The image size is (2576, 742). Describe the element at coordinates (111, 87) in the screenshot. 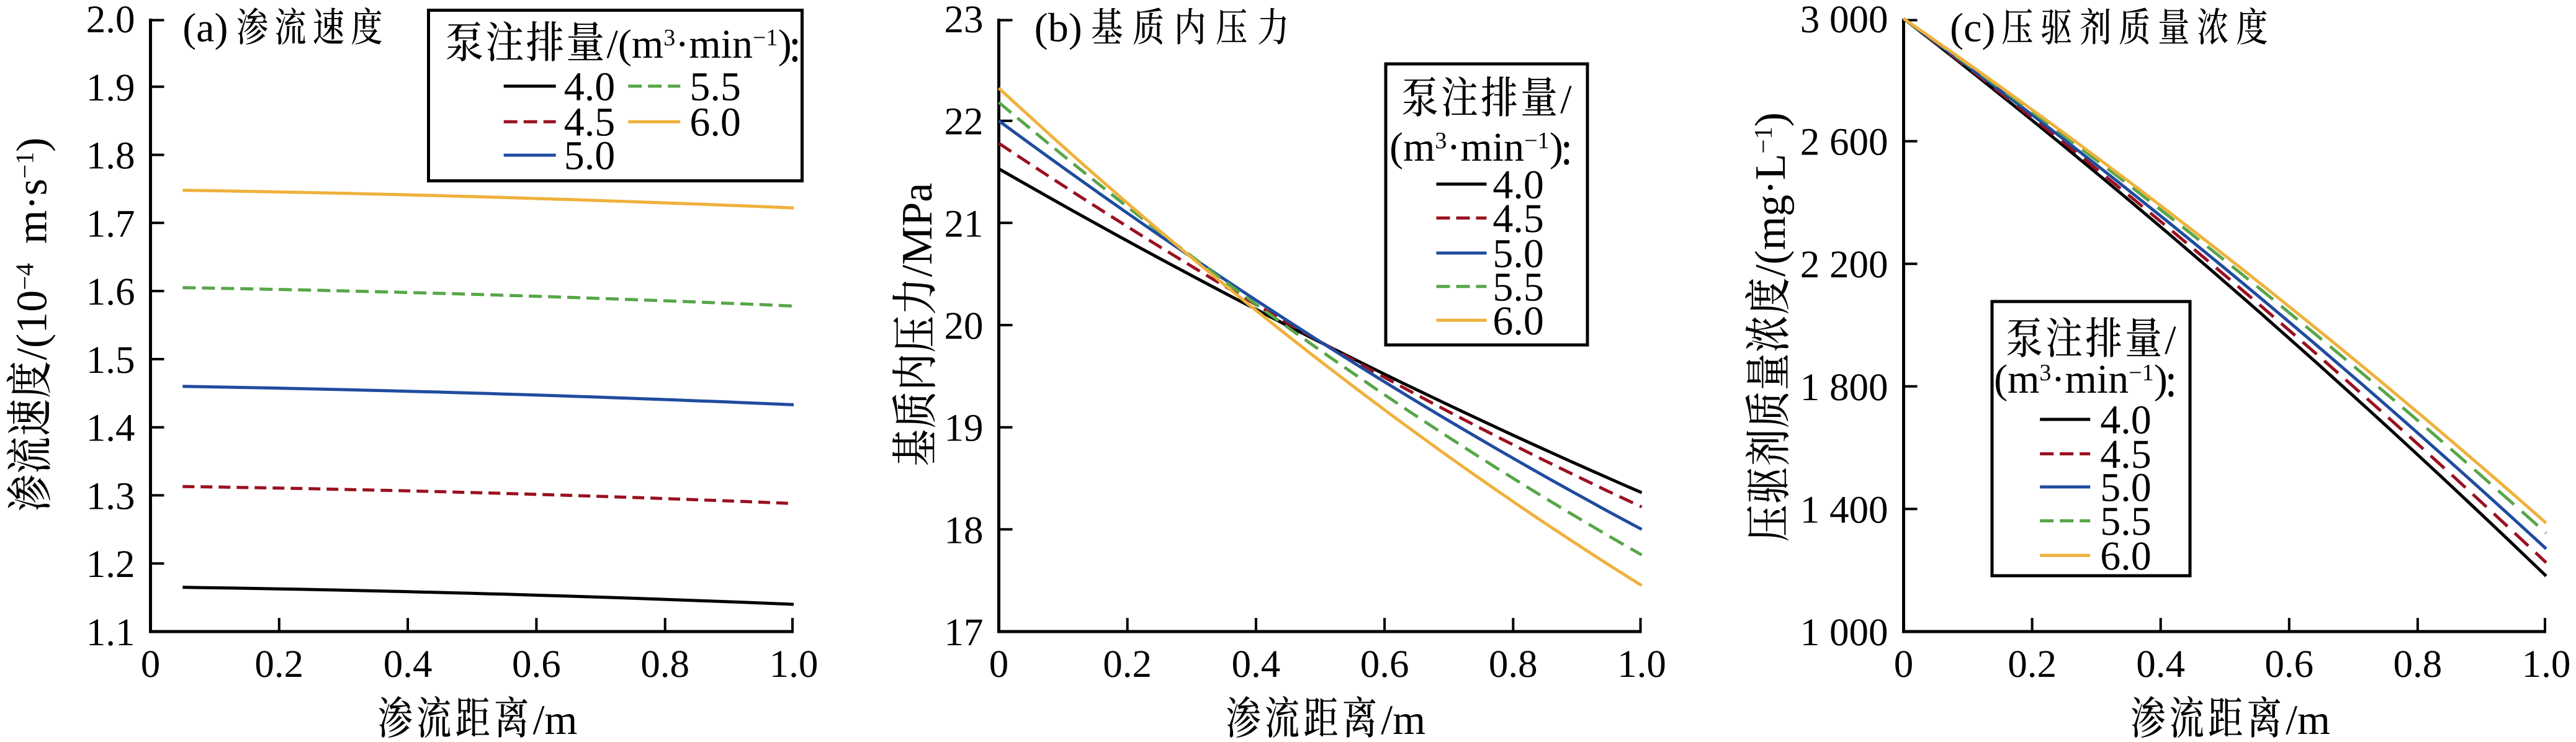

I see `svg-text: 1.9` at that location.